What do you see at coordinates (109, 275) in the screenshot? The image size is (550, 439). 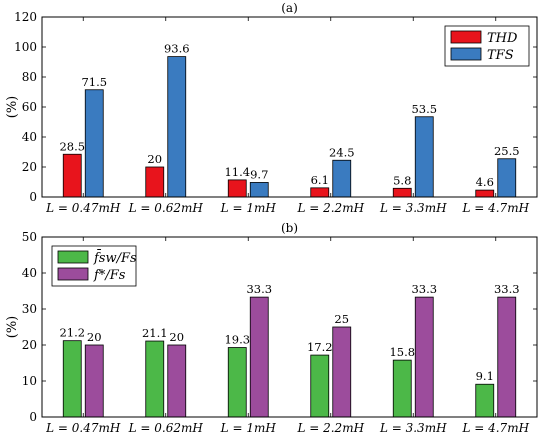 I see `legend-b-label-1: f*/Fs` at bounding box center [109, 275].